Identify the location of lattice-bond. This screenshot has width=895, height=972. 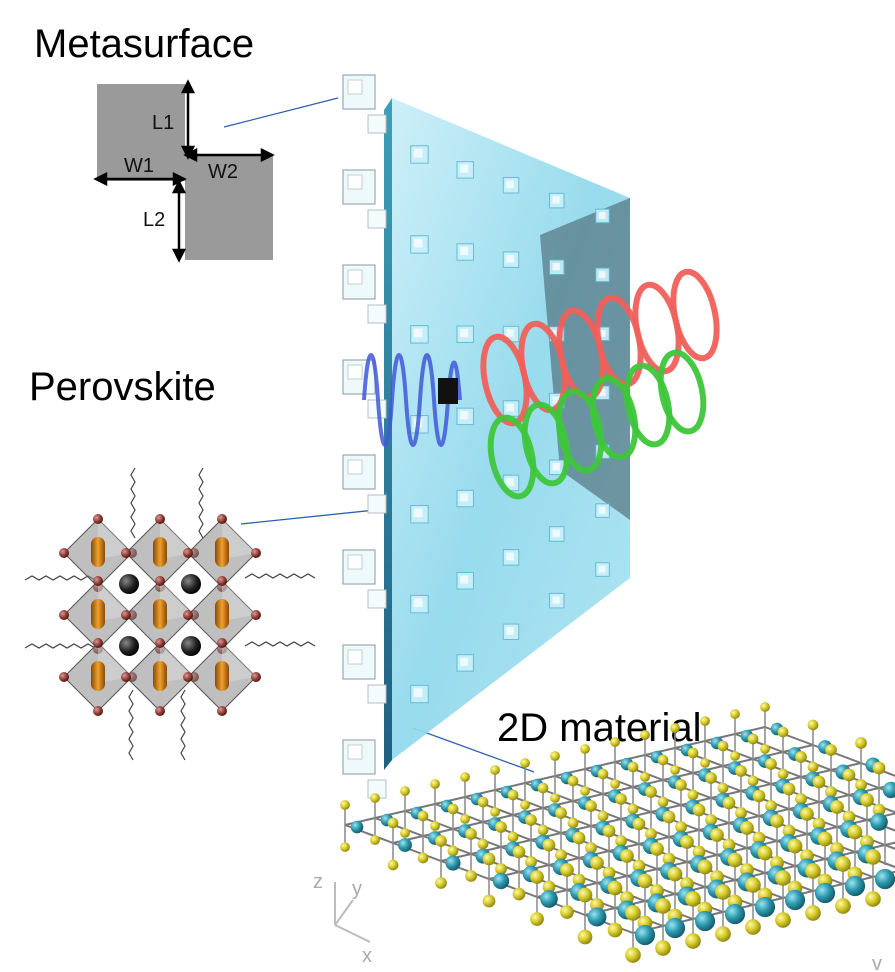
(889, 843).